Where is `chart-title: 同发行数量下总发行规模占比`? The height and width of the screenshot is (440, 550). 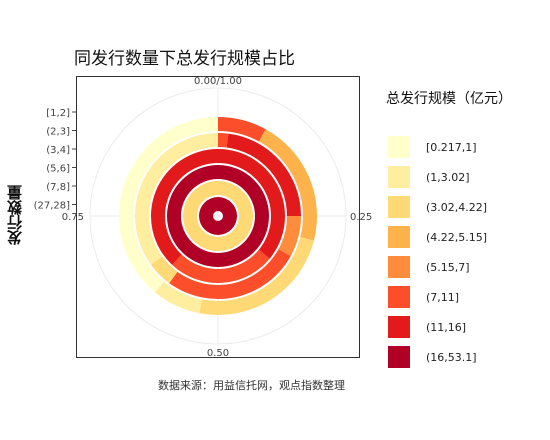 chart-title: 同发行数量下总发行规模占比 is located at coordinates (184, 59).